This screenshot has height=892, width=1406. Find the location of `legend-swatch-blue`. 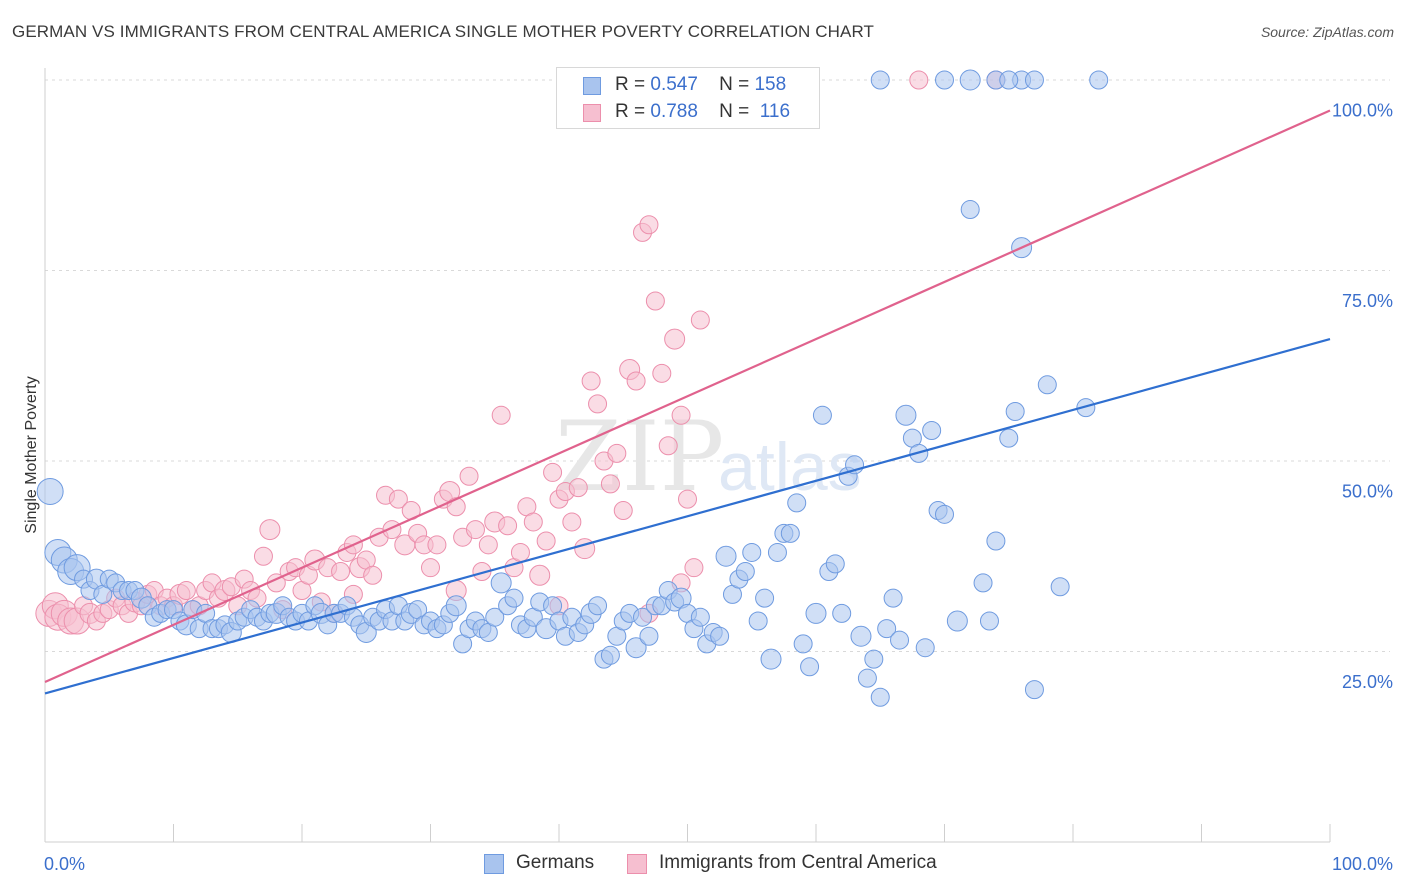

legend-swatch-blue is located at coordinates (494, 864).